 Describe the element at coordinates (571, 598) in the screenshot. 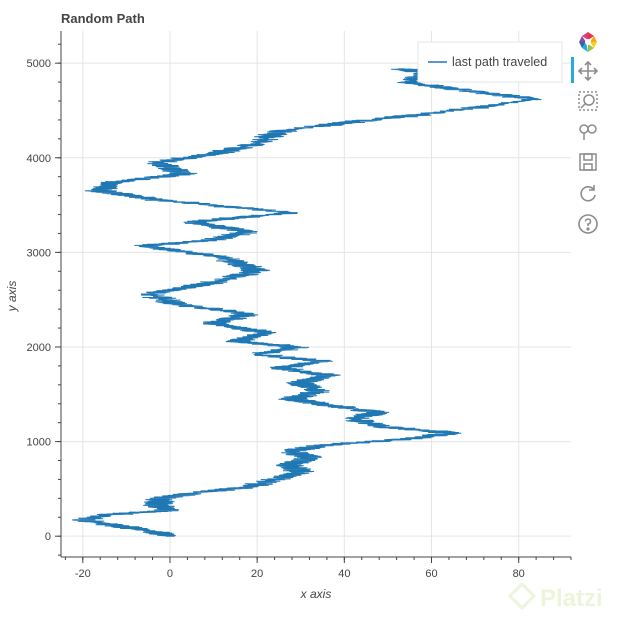

I see `watermark-text: Platzi` at that location.